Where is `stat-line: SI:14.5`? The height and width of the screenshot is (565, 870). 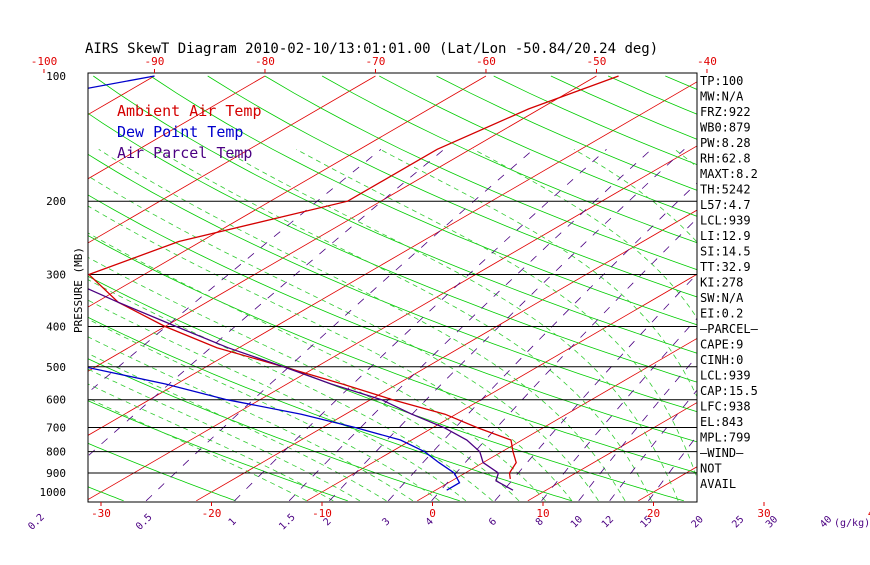
stat-line: SI:14.5 is located at coordinates (725, 252).